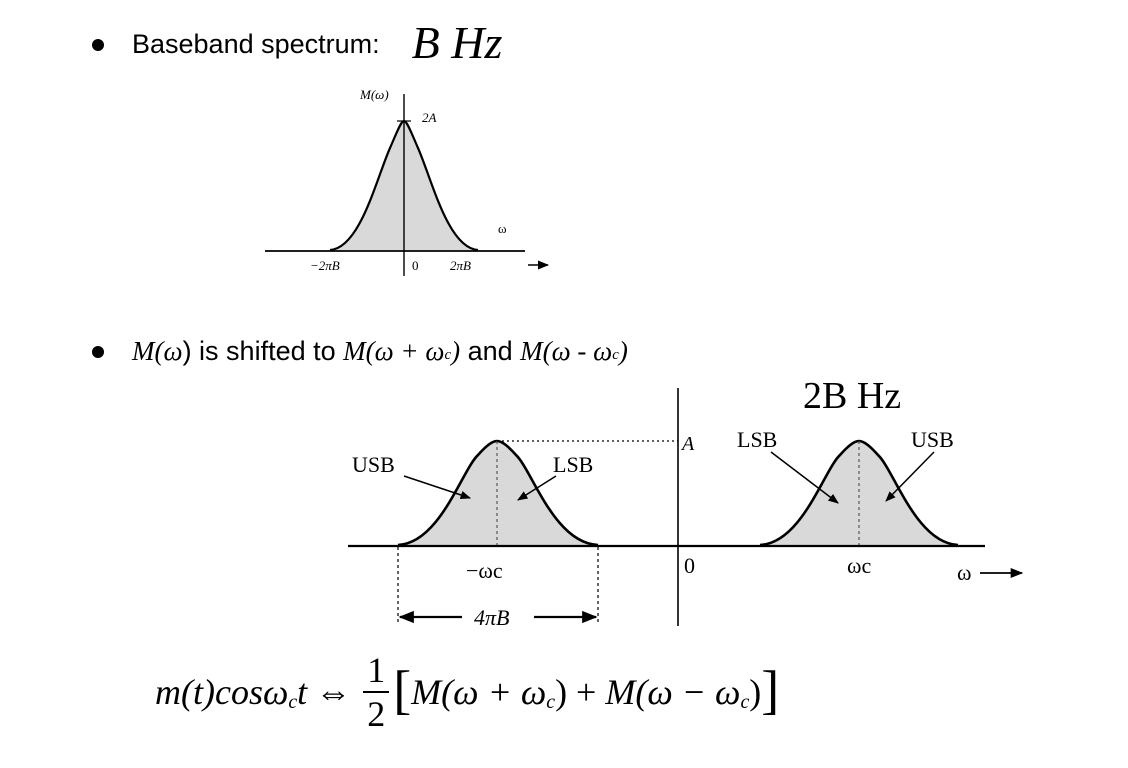 Image resolution: width=1128 pixels, height=768 pixels. What do you see at coordinates (910, 476) in the screenshot?
I see `right-usb-pointer` at bounding box center [910, 476].